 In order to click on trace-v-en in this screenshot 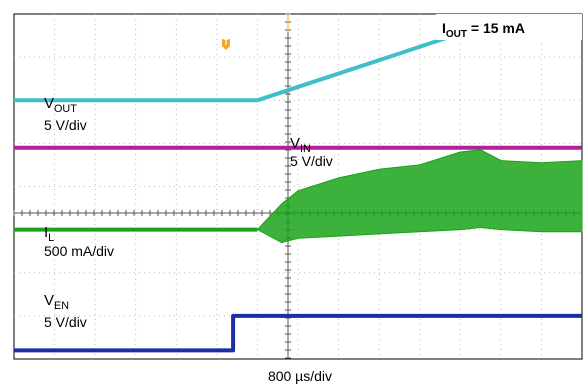, I will do `click(298, 333)`.